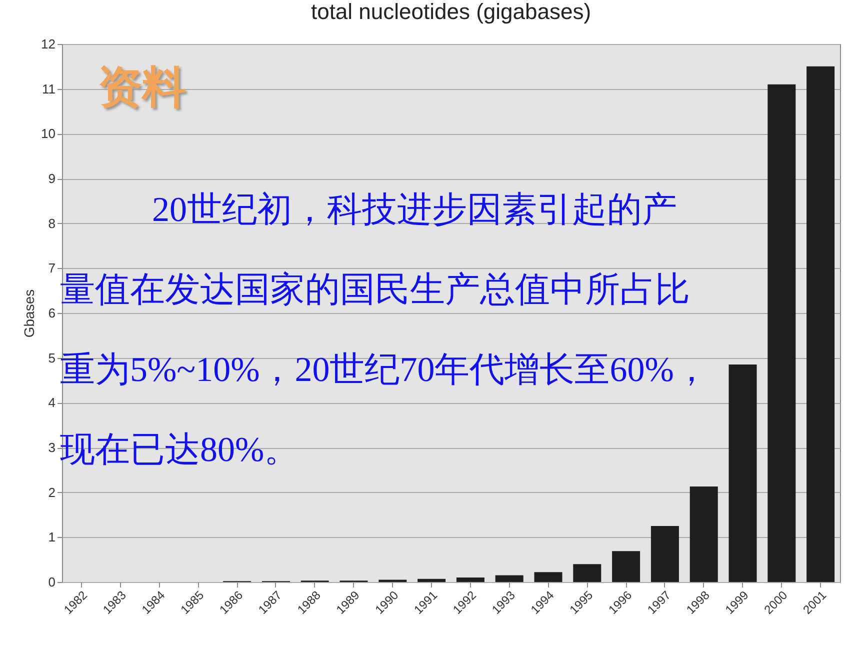 The height and width of the screenshot is (645, 860). Describe the element at coordinates (52, 402) in the screenshot. I see `y-tick-label: 4` at that location.